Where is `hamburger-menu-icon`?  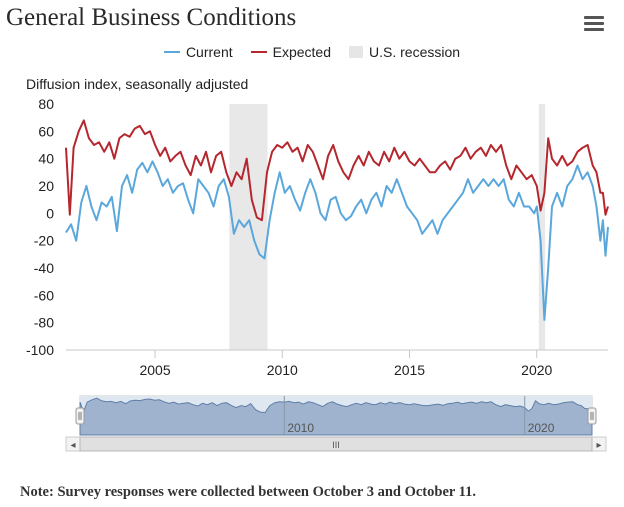 hamburger-menu-icon is located at coordinates (594, 25).